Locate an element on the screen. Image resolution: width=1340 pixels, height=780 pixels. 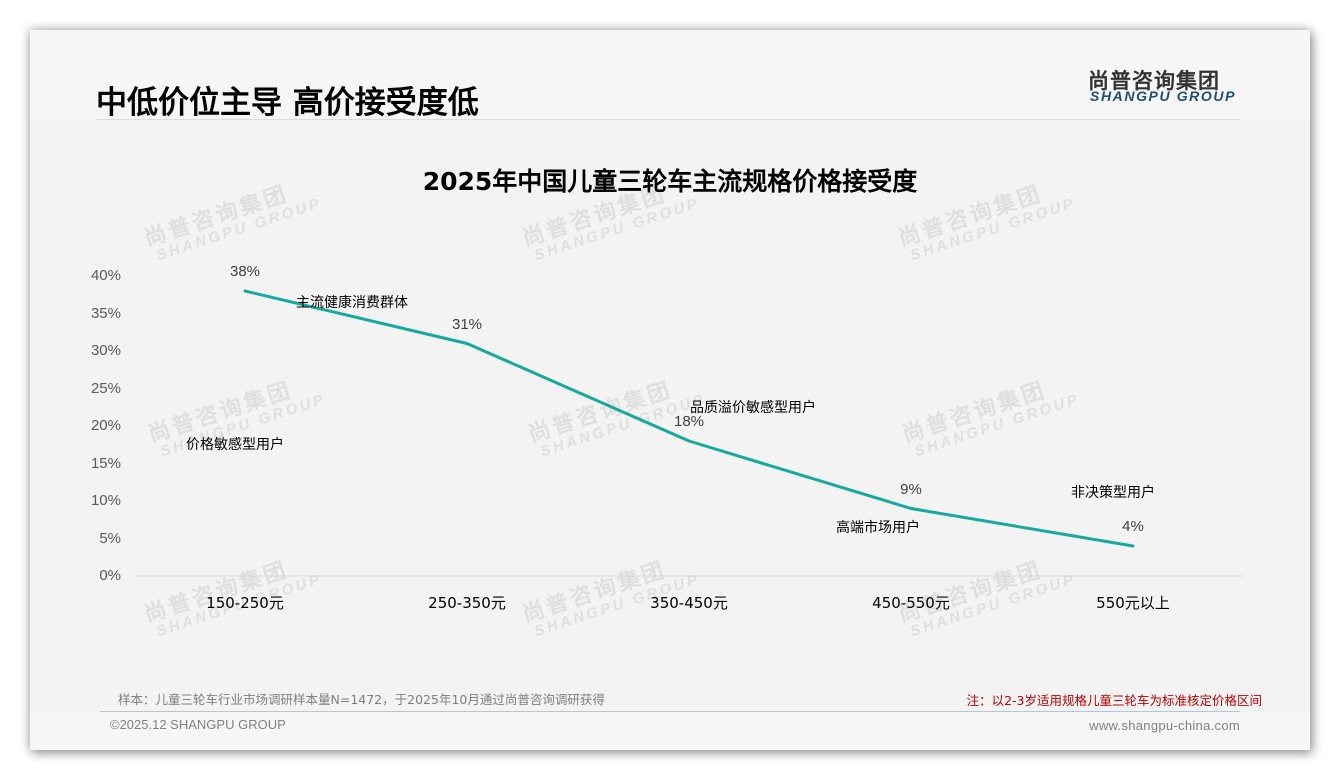
annotation-non-decision: 非决策型用户 is located at coordinates (1113, 493).